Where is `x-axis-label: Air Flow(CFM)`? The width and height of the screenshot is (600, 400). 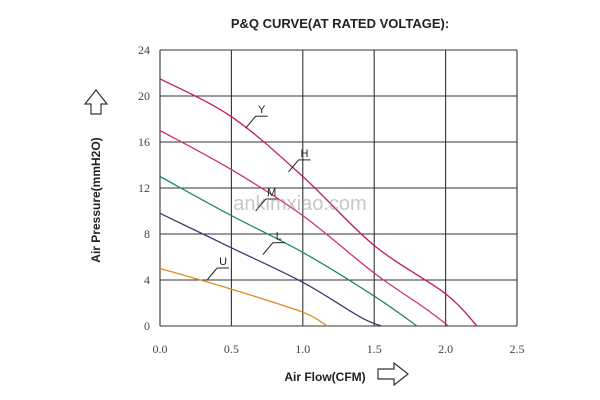
x-axis-label: Air Flow(CFM) is located at coordinates (324, 377).